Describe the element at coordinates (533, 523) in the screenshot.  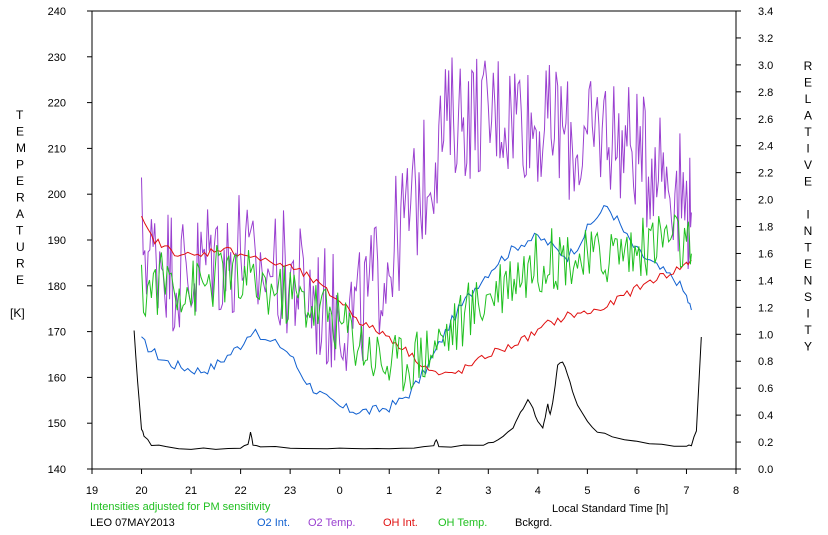
I see `legend-entry: Bckgrd.` at that location.